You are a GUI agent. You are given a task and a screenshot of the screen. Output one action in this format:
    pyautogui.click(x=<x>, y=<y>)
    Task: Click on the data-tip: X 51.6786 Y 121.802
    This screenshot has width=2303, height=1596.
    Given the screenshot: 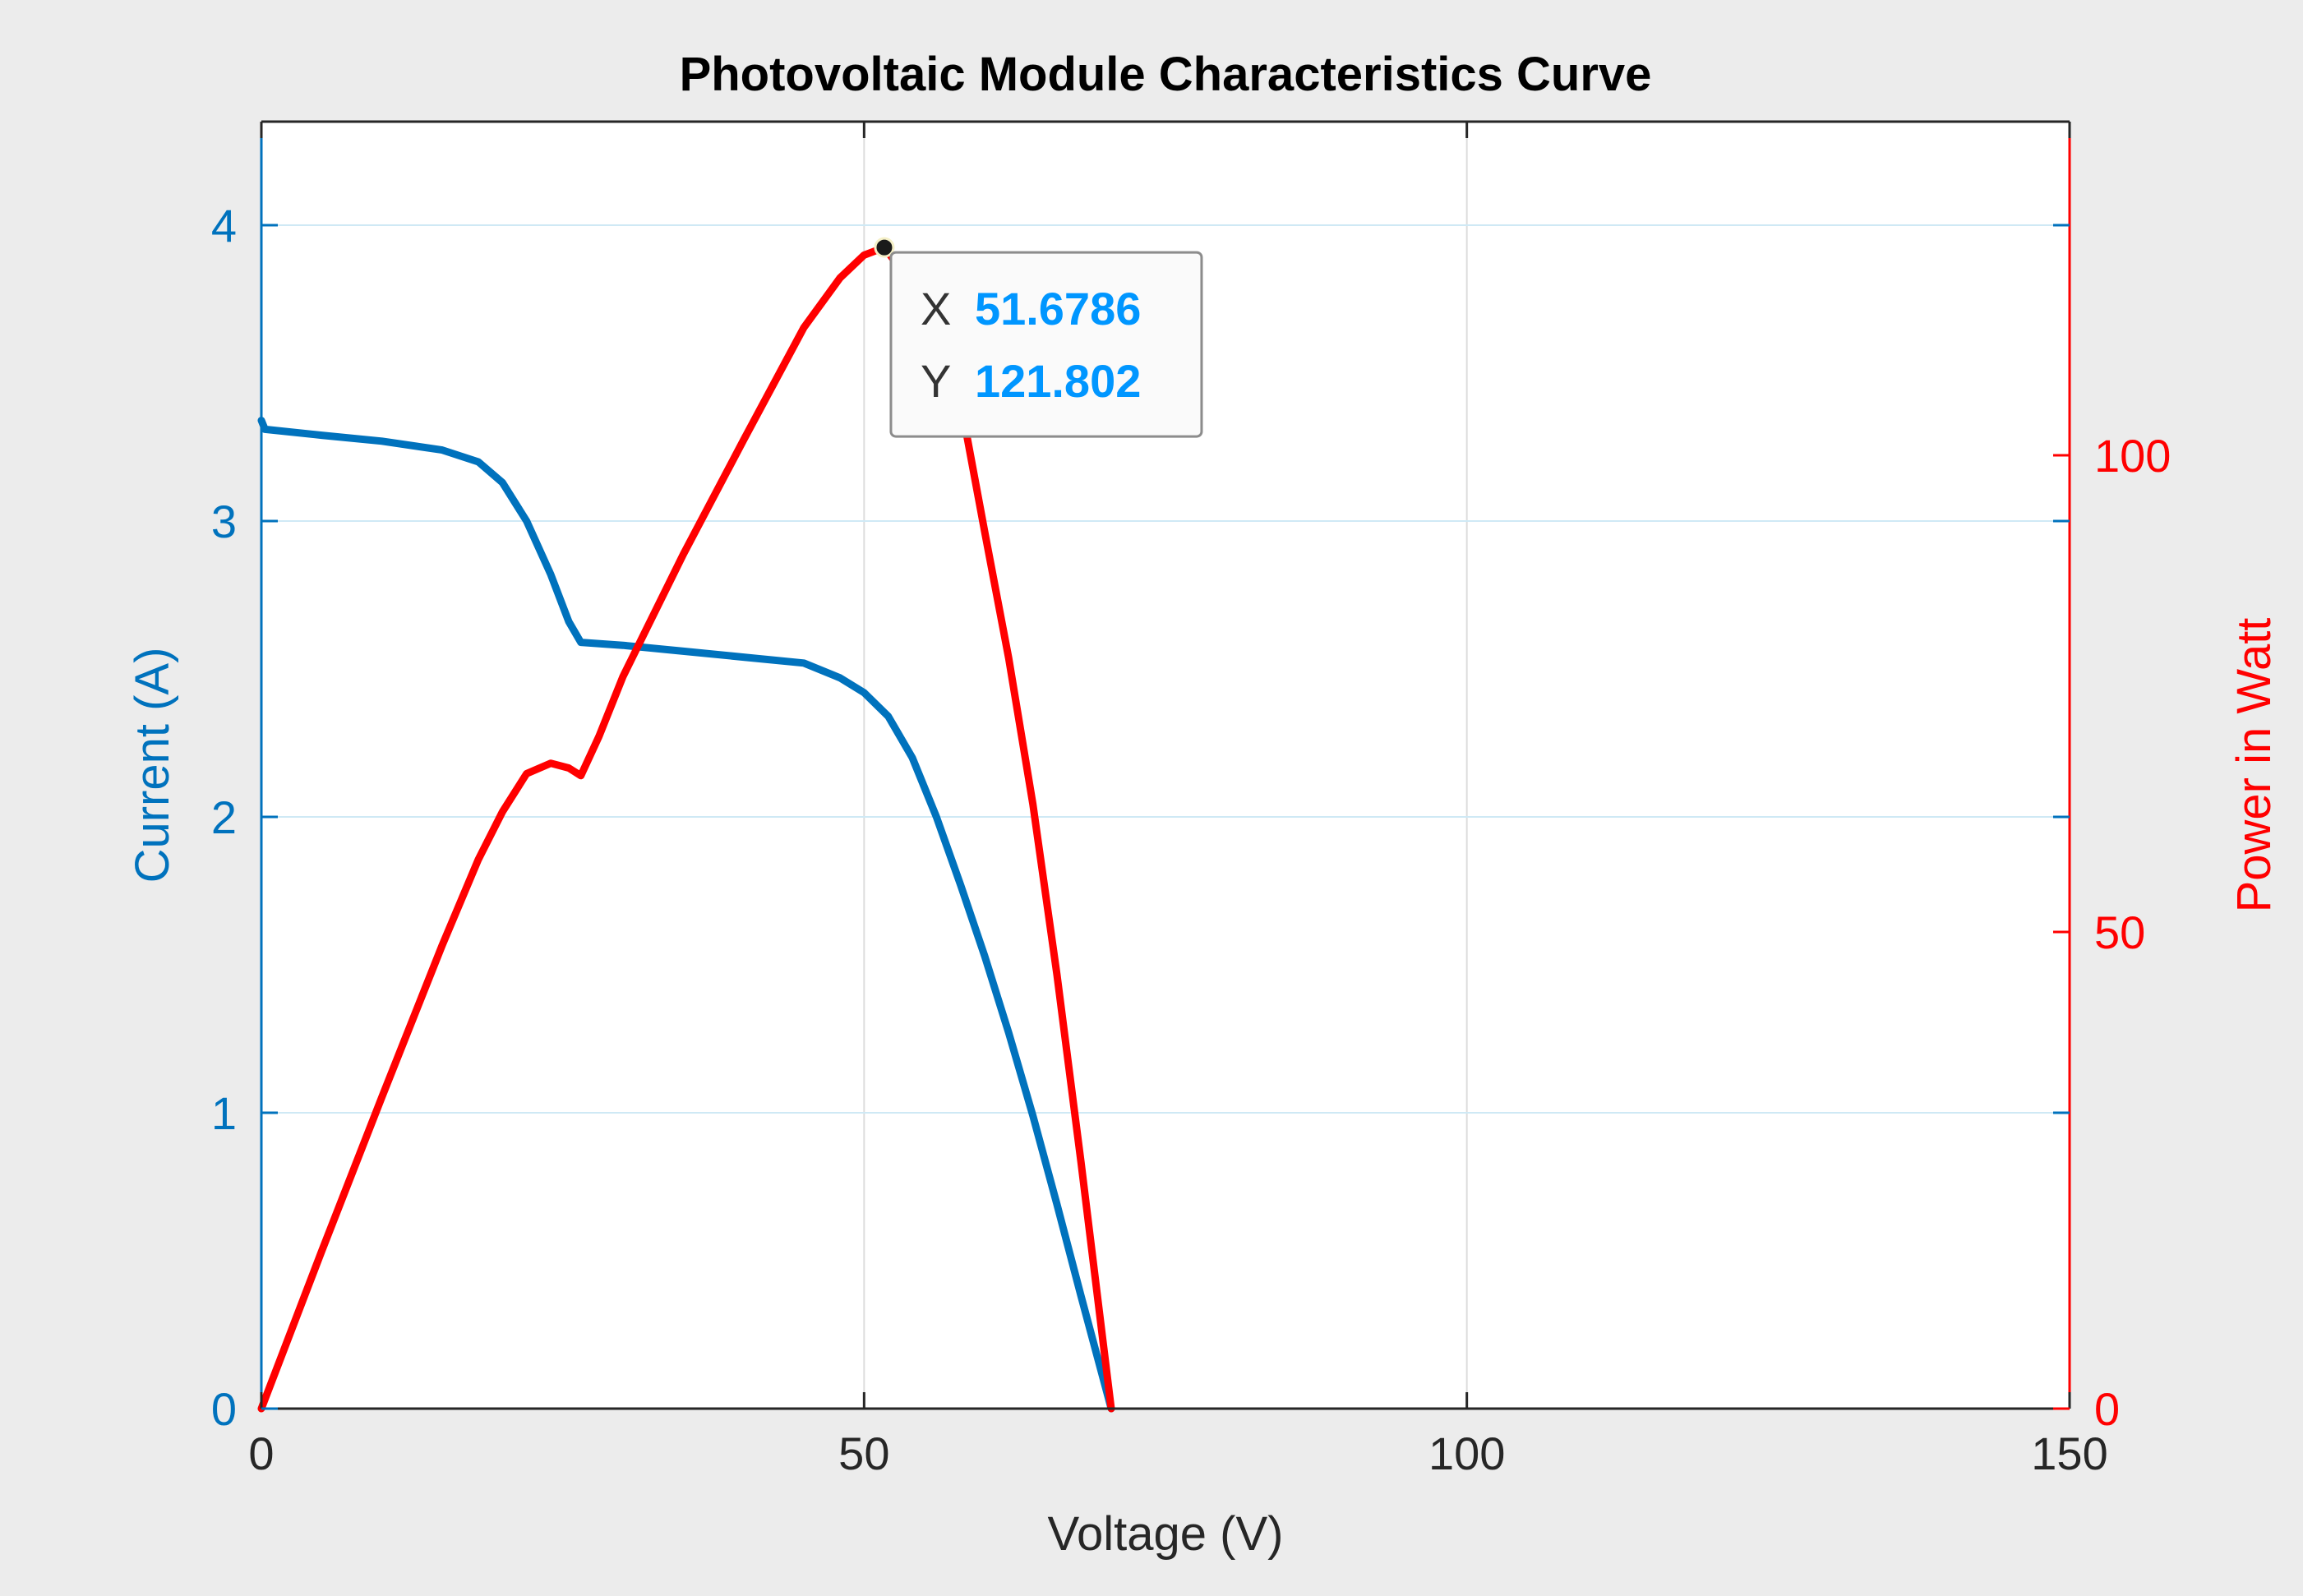 What is the action you would take?
    pyautogui.click(x=1038, y=337)
    